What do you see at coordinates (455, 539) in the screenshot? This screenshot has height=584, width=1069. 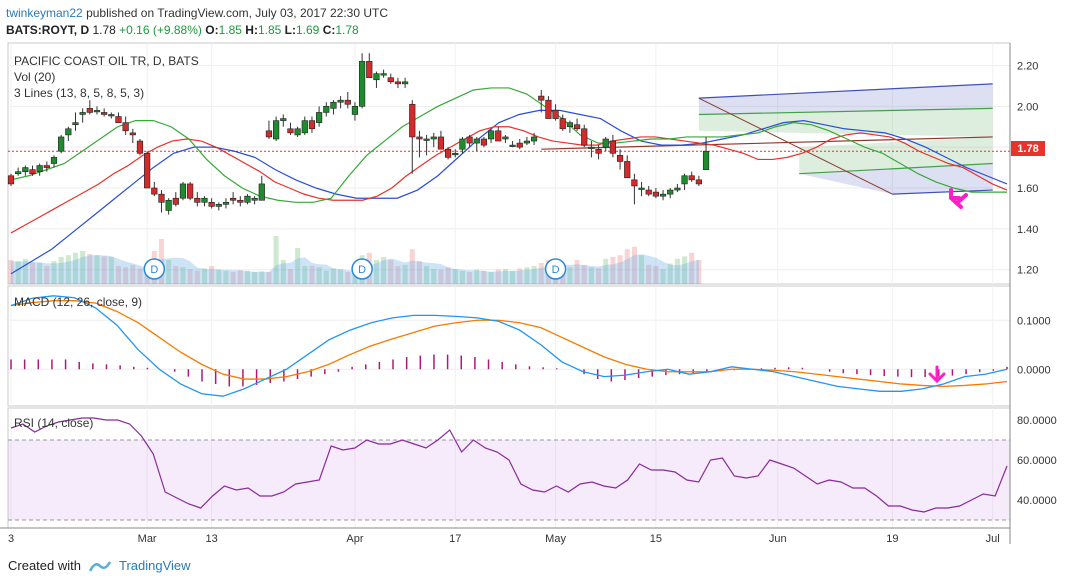 I see `time-tick-label: 17` at bounding box center [455, 539].